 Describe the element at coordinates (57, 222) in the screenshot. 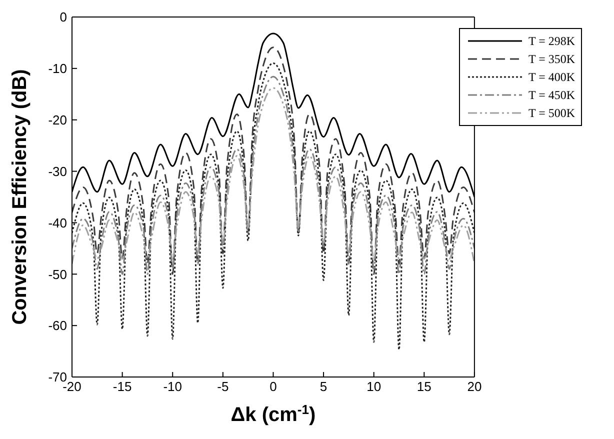

I see `y-tick-label: -40` at that location.